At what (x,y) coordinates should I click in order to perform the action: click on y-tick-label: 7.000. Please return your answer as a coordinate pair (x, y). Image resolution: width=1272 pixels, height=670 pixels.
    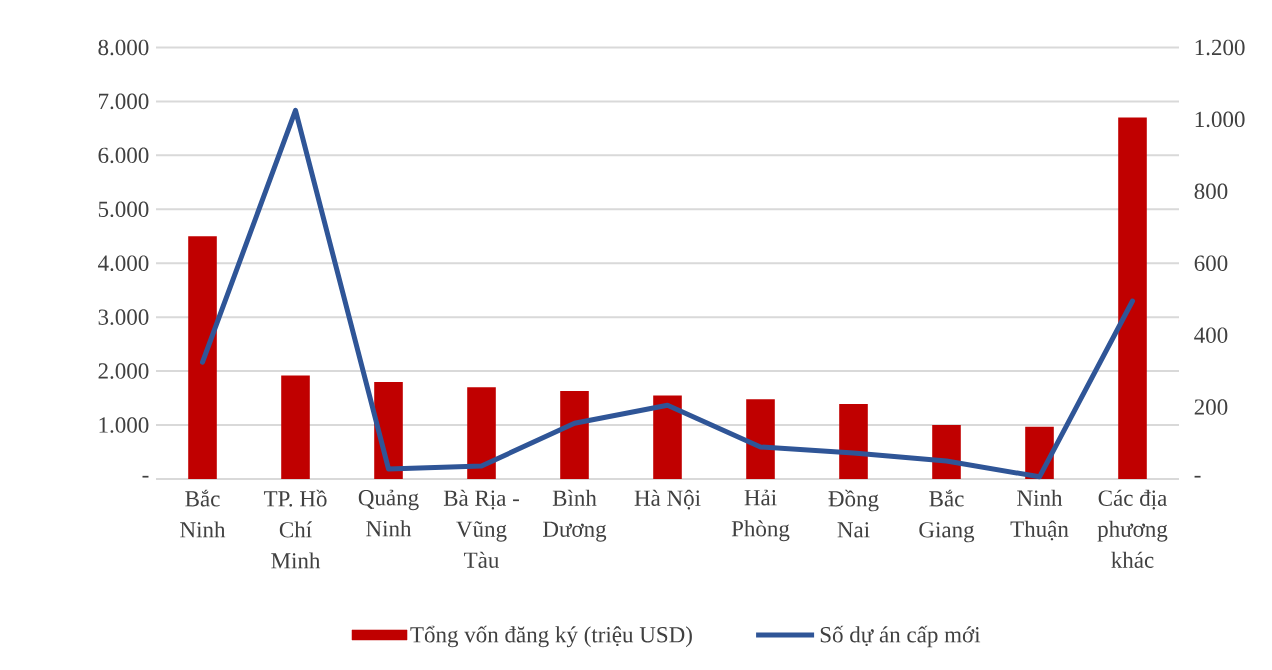
    Looking at the image, I should click on (124, 101).